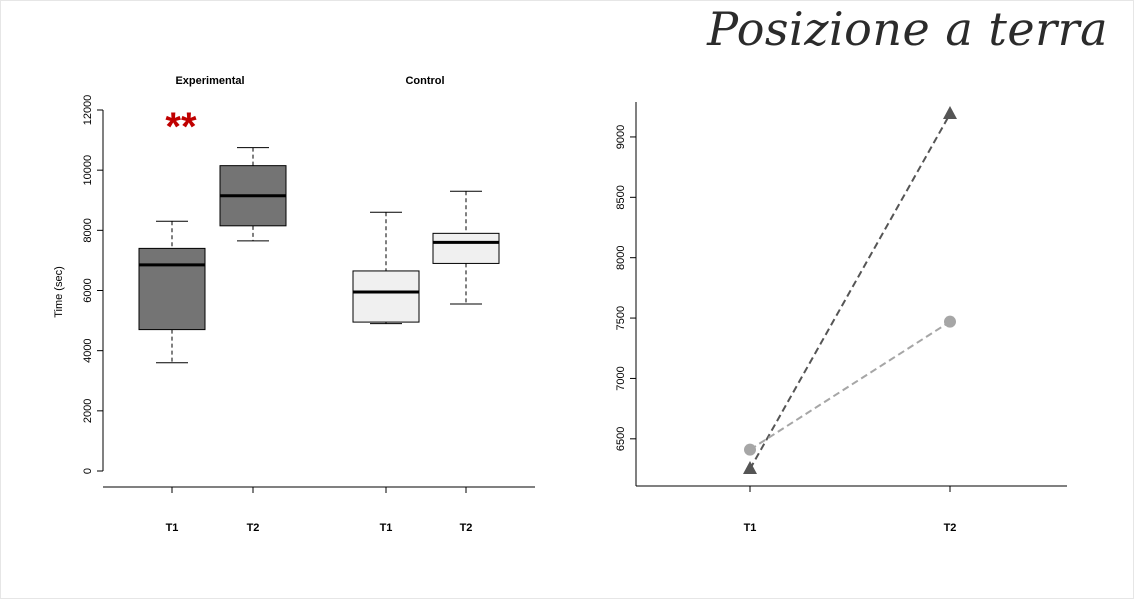 Image resolution: width=1134 pixels, height=599 pixels. I want to click on significance-marker: **, so click(181, 127).